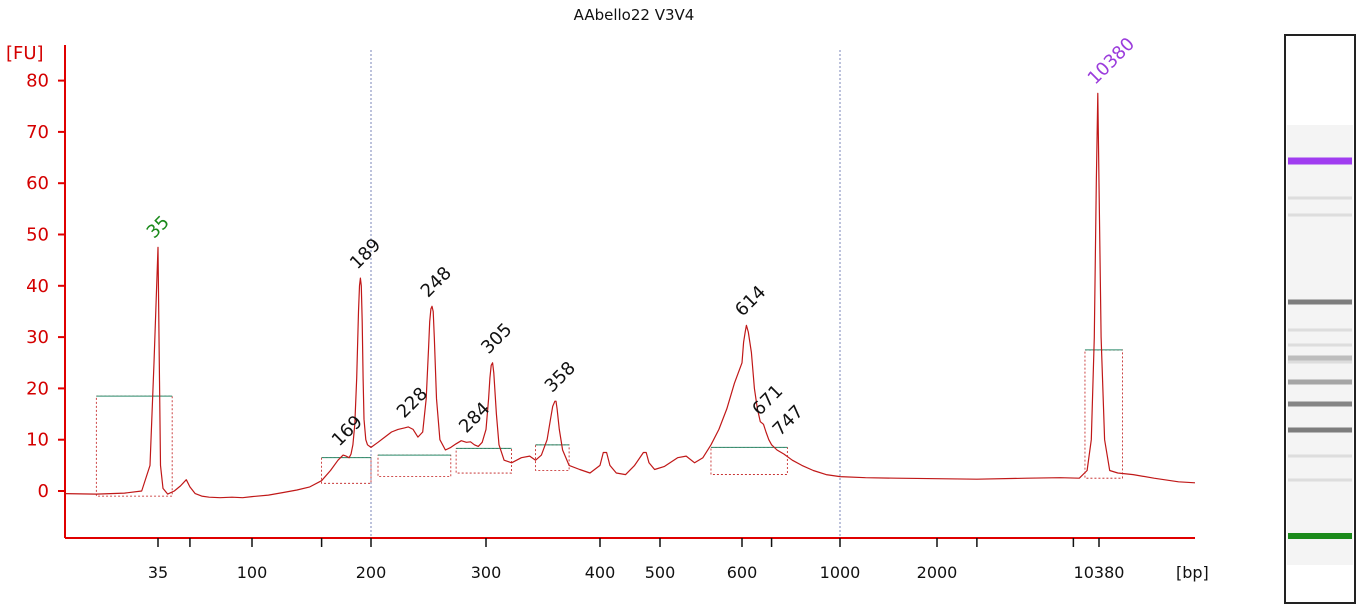 This screenshot has height=607, width=1361. What do you see at coordinates (750, 301) in the screenshot?
I see `peak-label: 614` at bounding box center [750, 301].